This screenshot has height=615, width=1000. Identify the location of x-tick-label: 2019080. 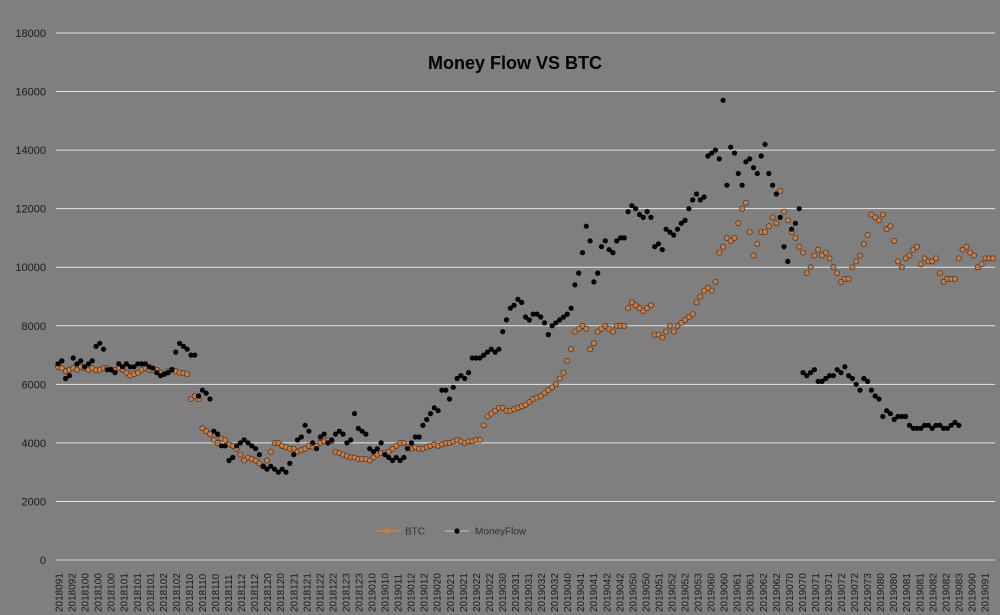
(881, 592).